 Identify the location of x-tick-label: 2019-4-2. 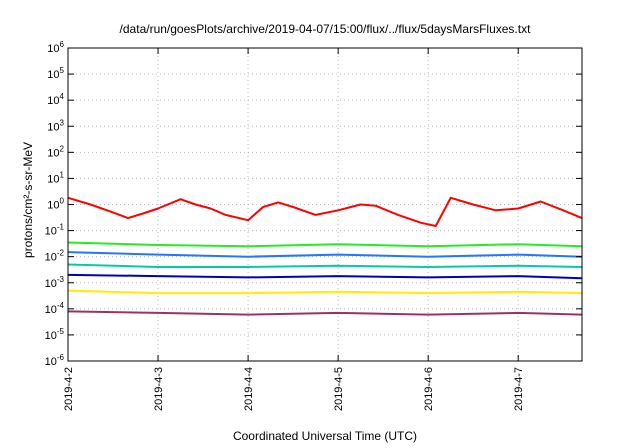
(69, 389).